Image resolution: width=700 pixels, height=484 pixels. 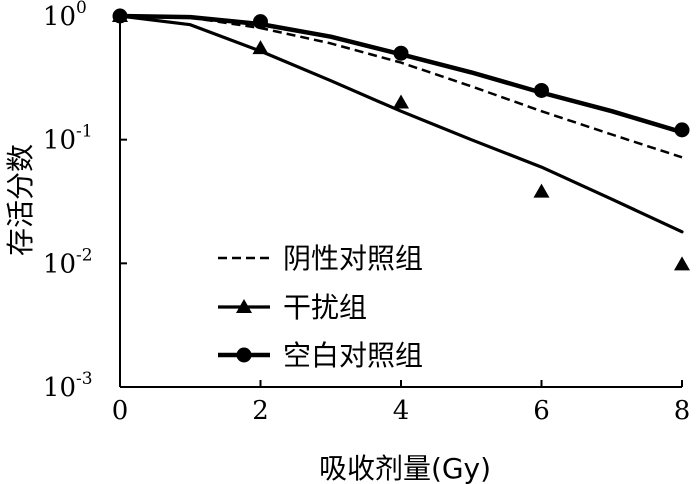 I want to click on x-tick-label: 6, so click(x=541, y=411).